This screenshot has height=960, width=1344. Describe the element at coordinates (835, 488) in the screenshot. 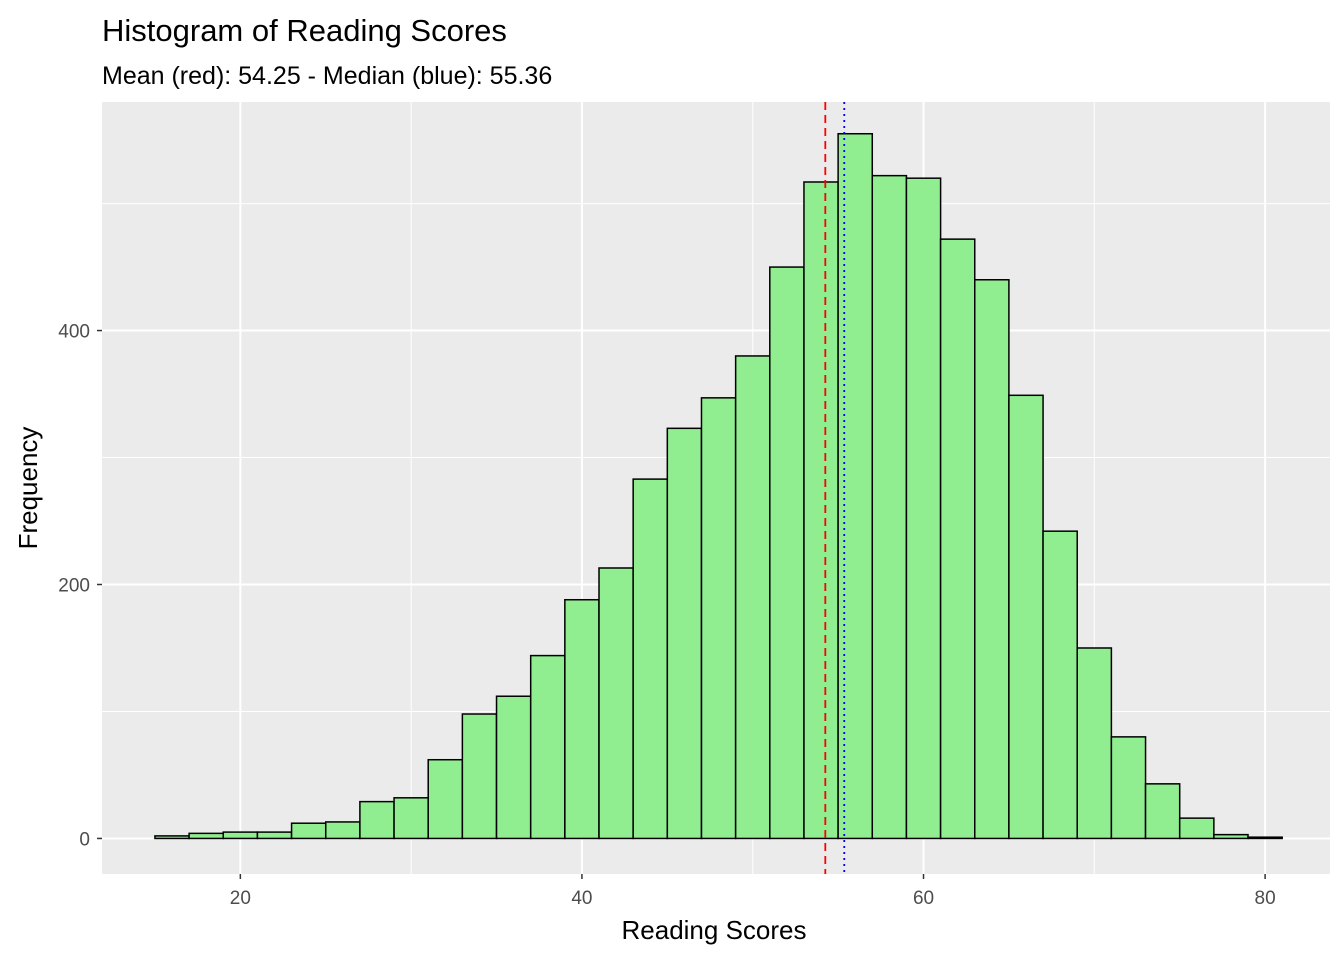

I see `reference-lines` at that location.